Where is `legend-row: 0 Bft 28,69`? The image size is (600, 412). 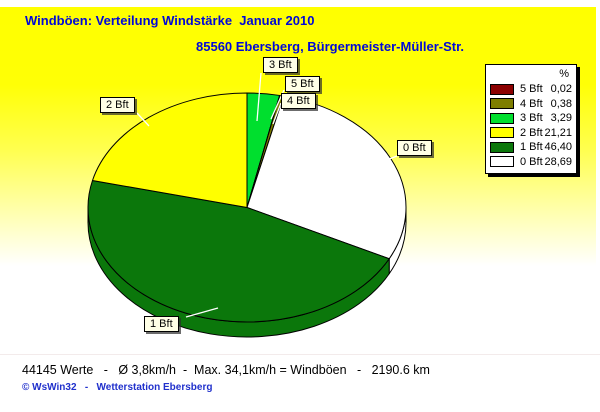 legend-row: 0 Bft 28,69 is located at coordinates (531, 162).